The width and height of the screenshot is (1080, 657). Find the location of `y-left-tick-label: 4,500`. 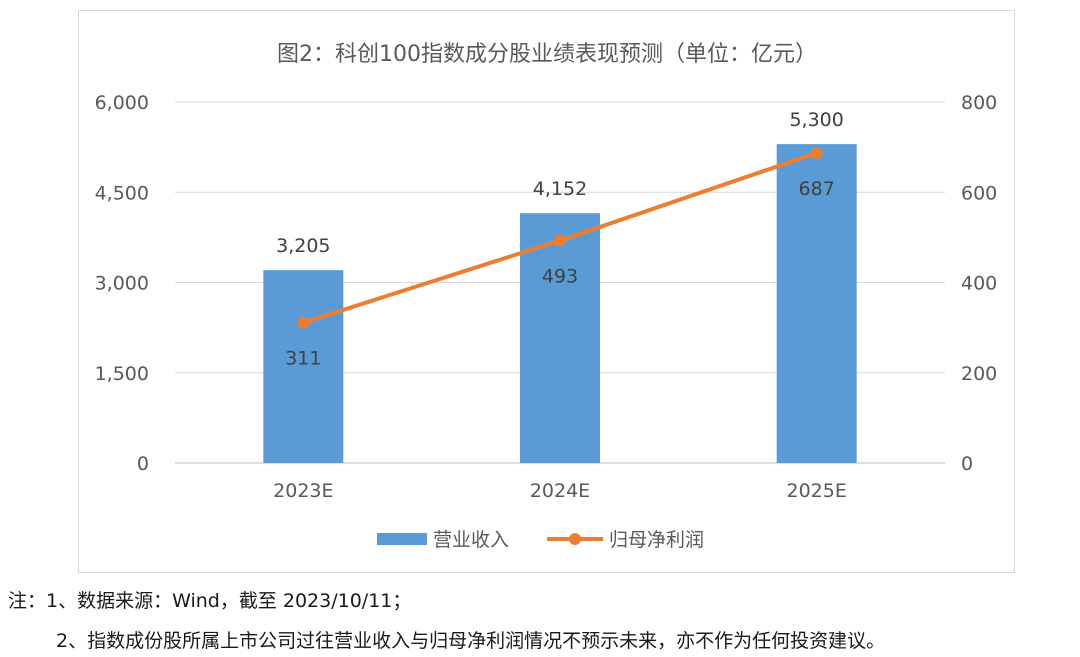

y-left-tick-label: 4,500 is located at coordinates (122, 193).